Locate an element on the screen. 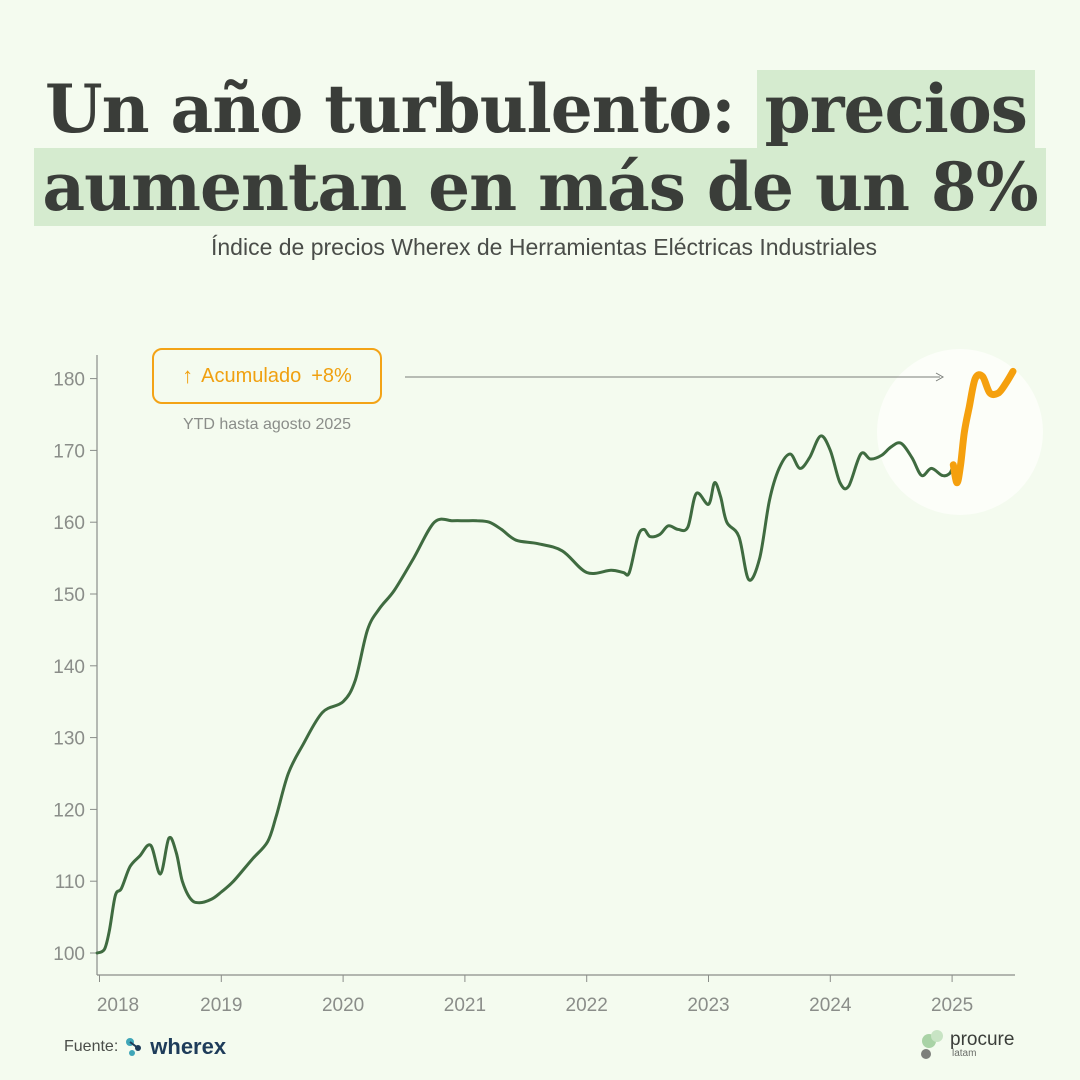  source-credit: Fuente: wherex is located at coordinates (145, 1047).